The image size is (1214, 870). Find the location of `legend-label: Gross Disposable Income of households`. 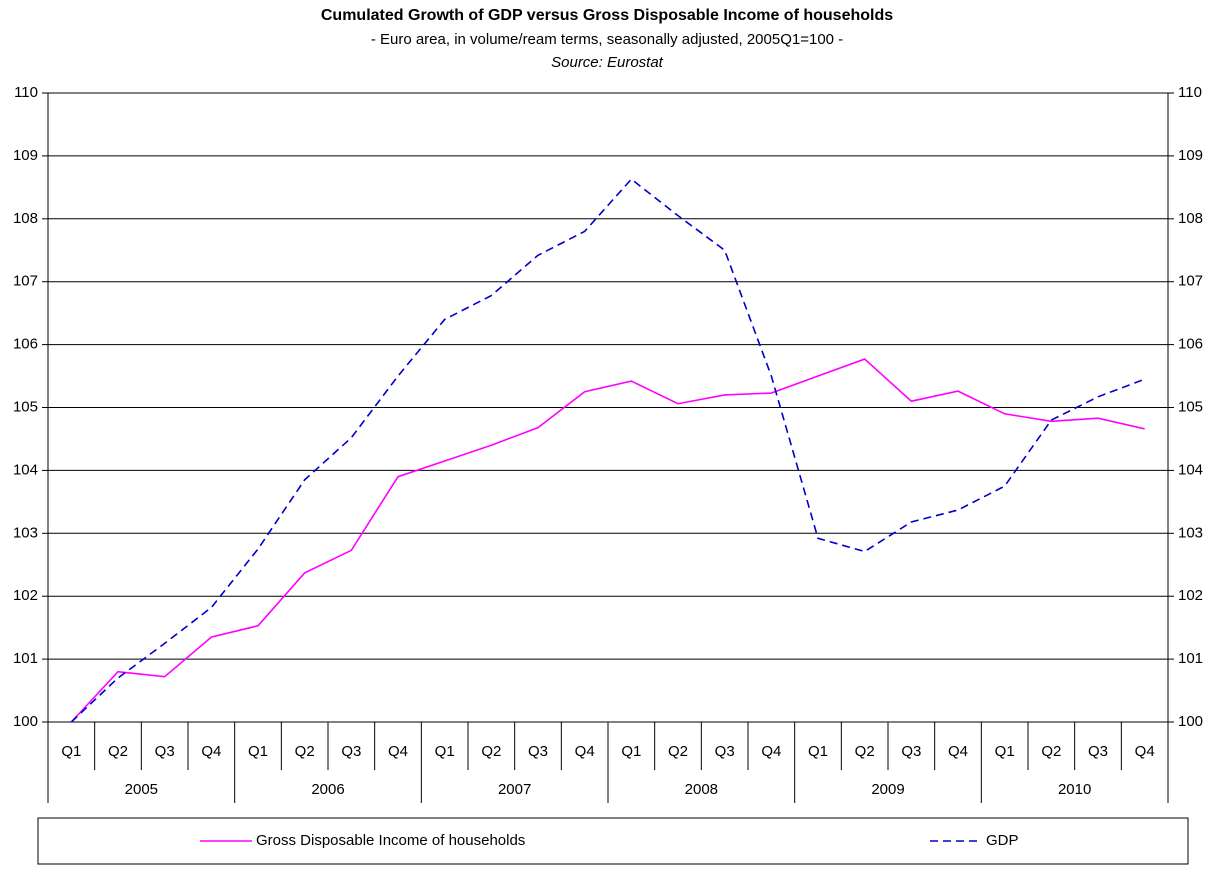

legend-label: Gross Disposable Income of households is located at coordinates (390, 840).